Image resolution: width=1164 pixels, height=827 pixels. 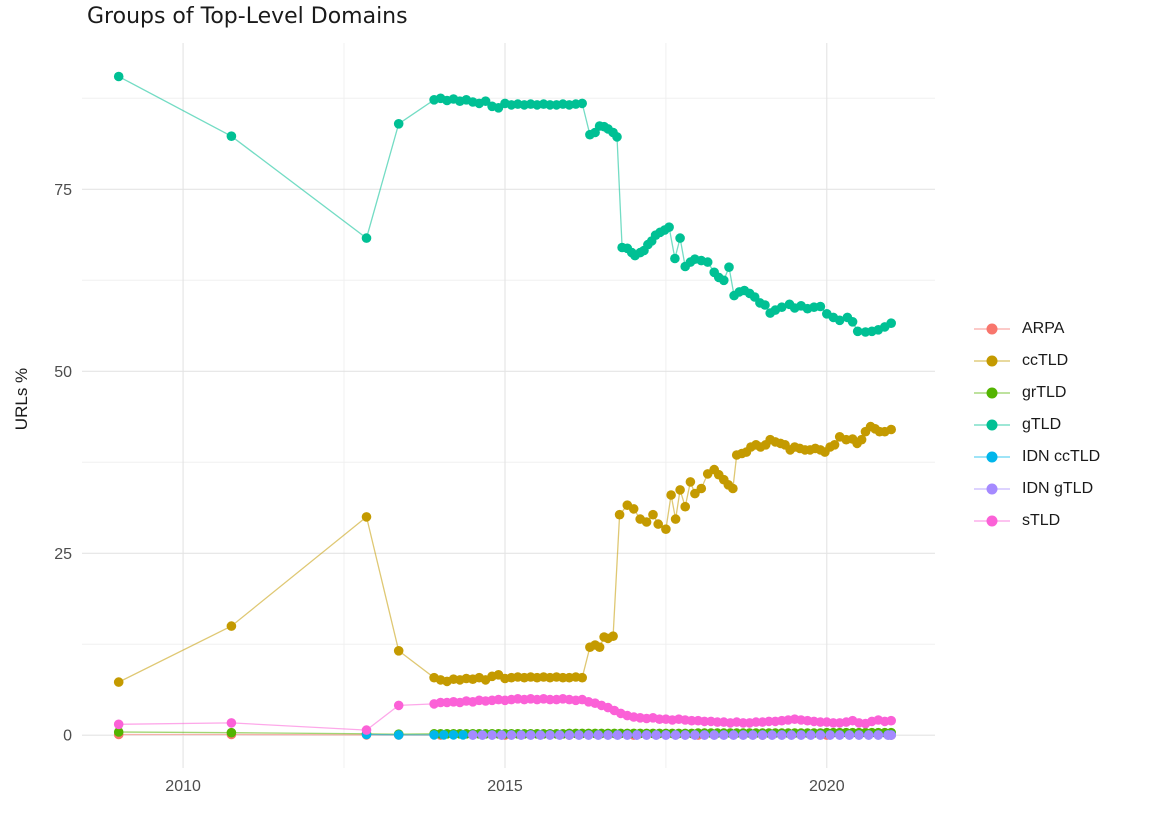 What do you see at coordinates (63, 554) in the screenshot?
I see `y-tick-label: 25` at bounding box center [63, 554].